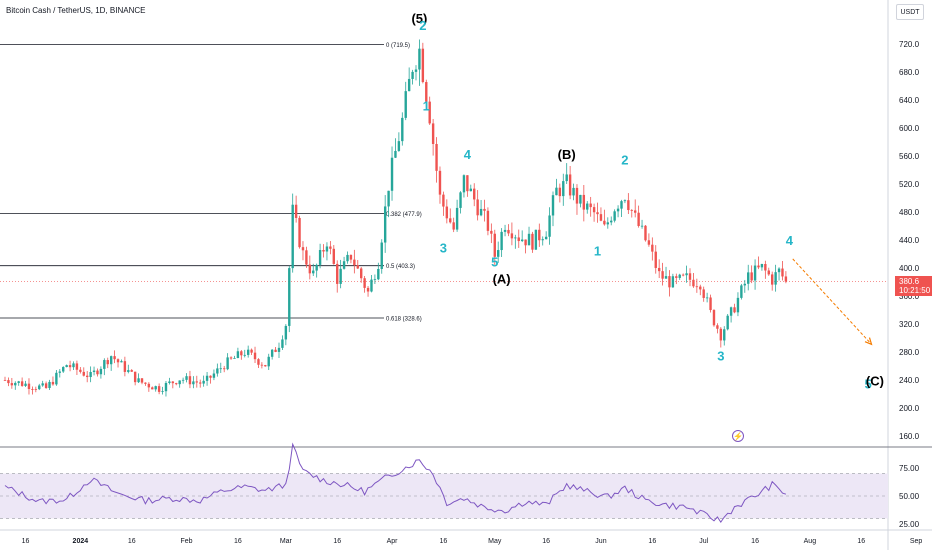  Describe the element at coordinates (910, 12) in the screenshot. I see `currency-button: USDT` at that location.